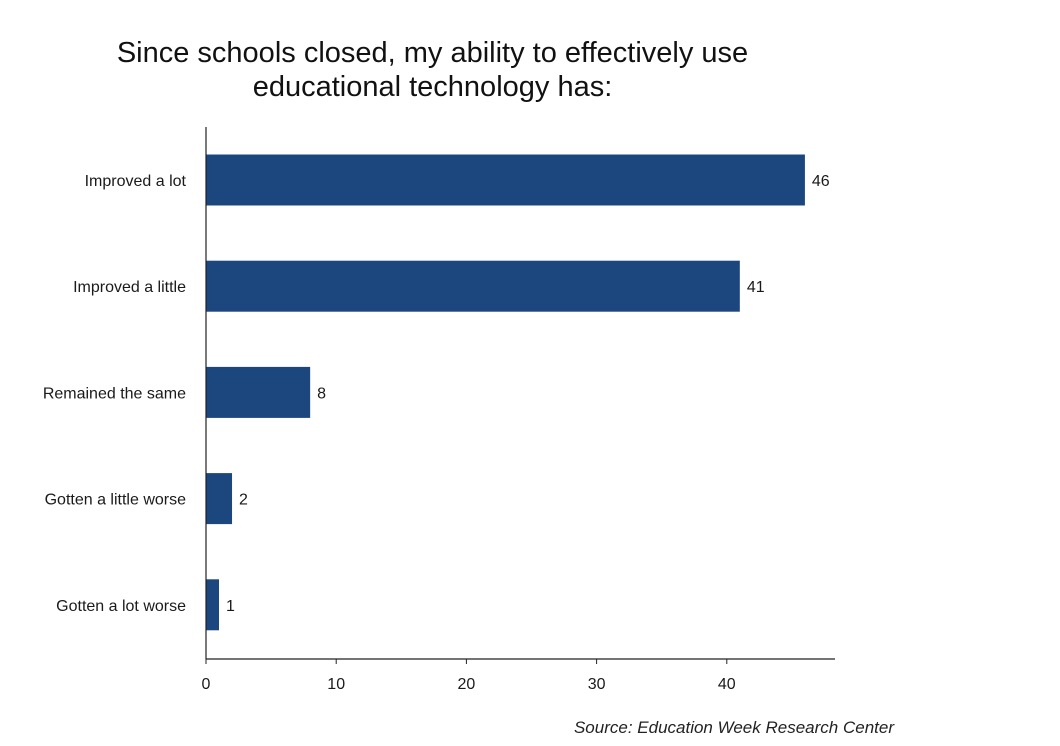  Describe the element at coordinates (206, 684) in the screenshot. I see `x-tick-label-0: 0` at that location.